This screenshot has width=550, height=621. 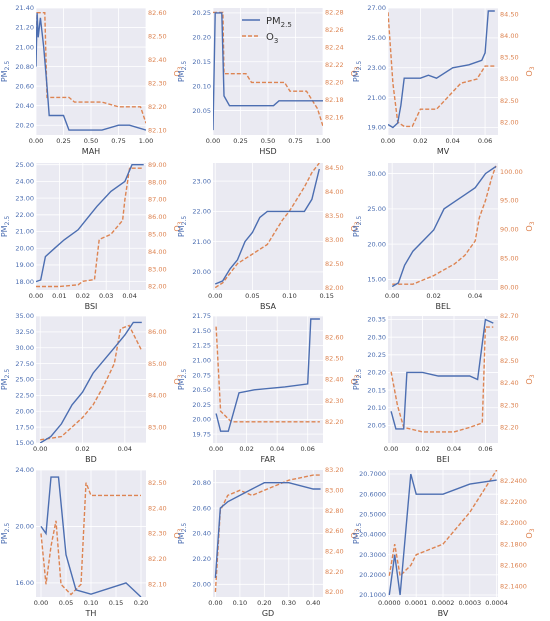 What do you see at coordinates (24, 364) in the screenshot?
I see `y-left-tick-label: 27.50` at bounding box center [24, 364].